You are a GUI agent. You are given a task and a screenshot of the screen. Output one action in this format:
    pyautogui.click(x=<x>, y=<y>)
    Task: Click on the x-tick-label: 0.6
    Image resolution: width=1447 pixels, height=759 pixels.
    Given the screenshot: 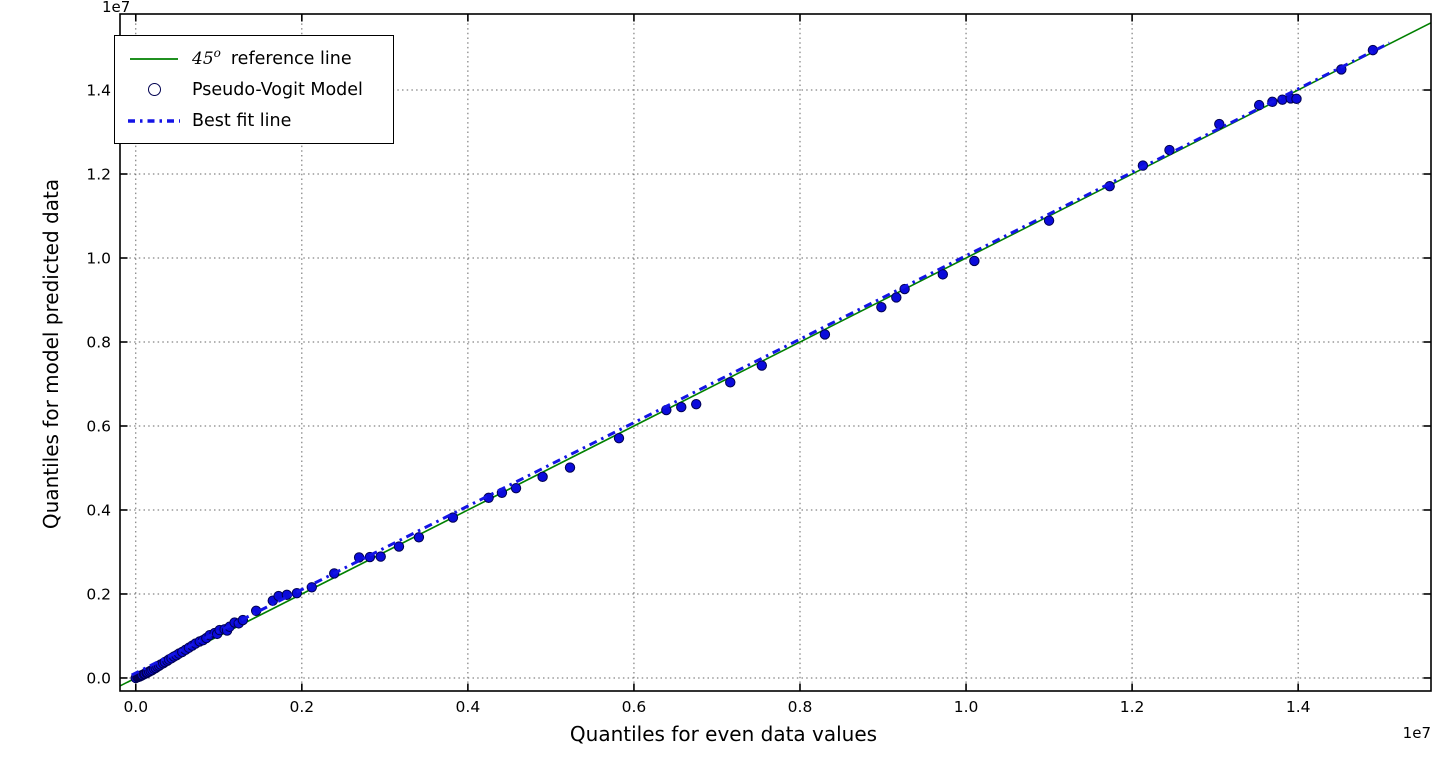 What is the action you would take?
    pyautogui.click(x=634, y=707)
    